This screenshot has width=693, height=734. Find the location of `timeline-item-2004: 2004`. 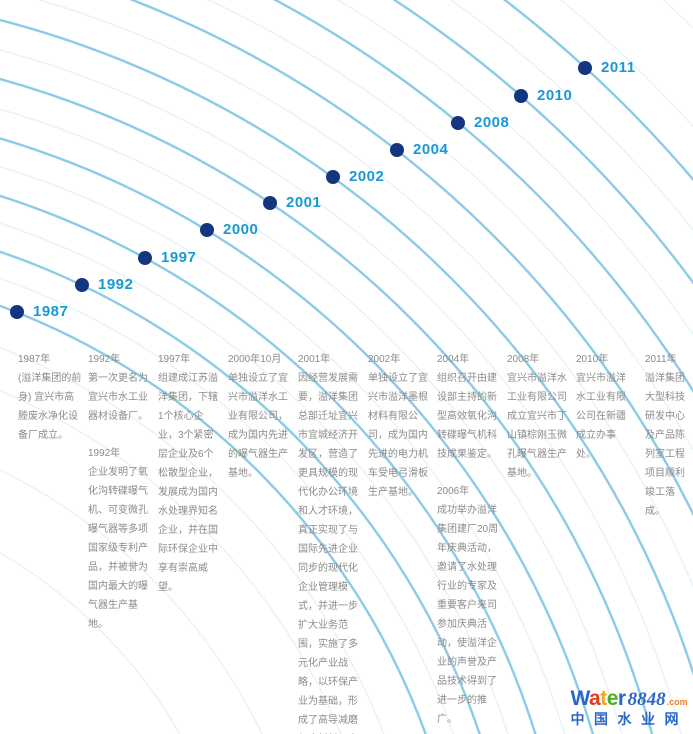

timeline-item-2004: 2004 is located at coordinates (419, 149).